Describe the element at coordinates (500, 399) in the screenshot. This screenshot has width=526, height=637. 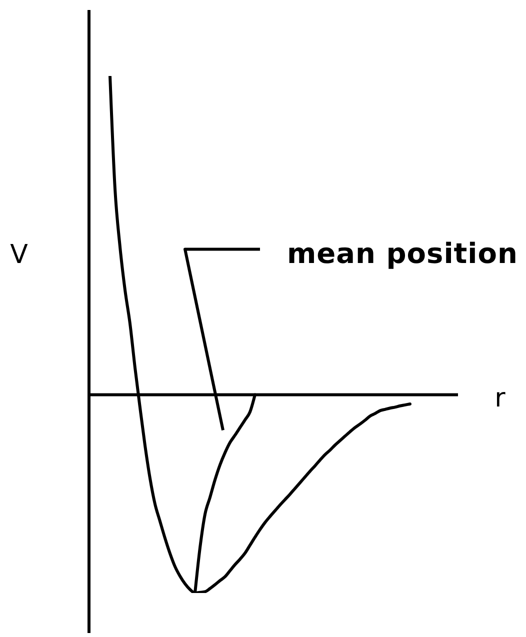
I see `x-axis-title: r` at that location.